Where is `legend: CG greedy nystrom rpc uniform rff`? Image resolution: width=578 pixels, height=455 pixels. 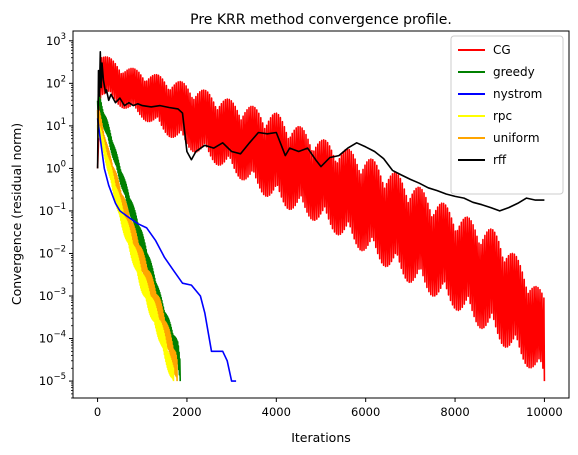 legend: CG greedy nystrom rpc uniform rff is located at coordinates (507, 115).